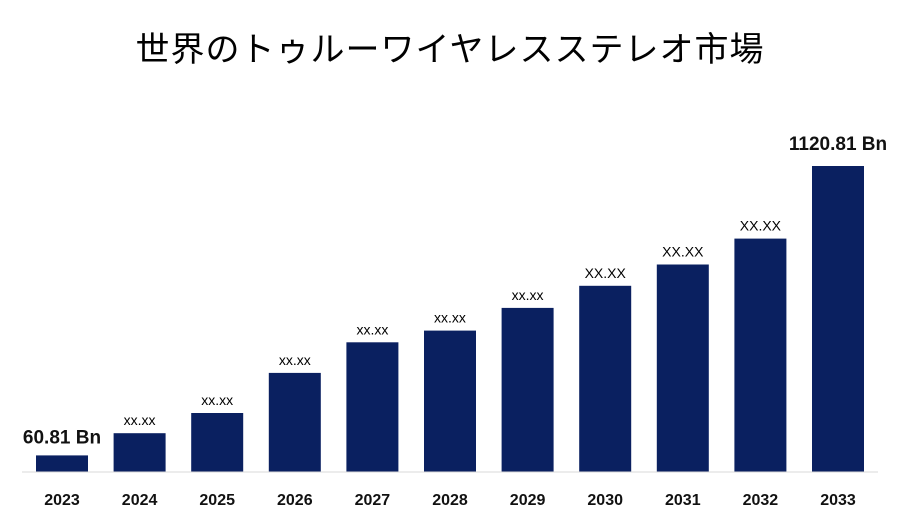 The height and width of the screenshot is (525, 900). What do you see at coordinates (683, 252) in the screenshot?
I see `data-label-2031: XX.XX` at bounding box center [683, 252].